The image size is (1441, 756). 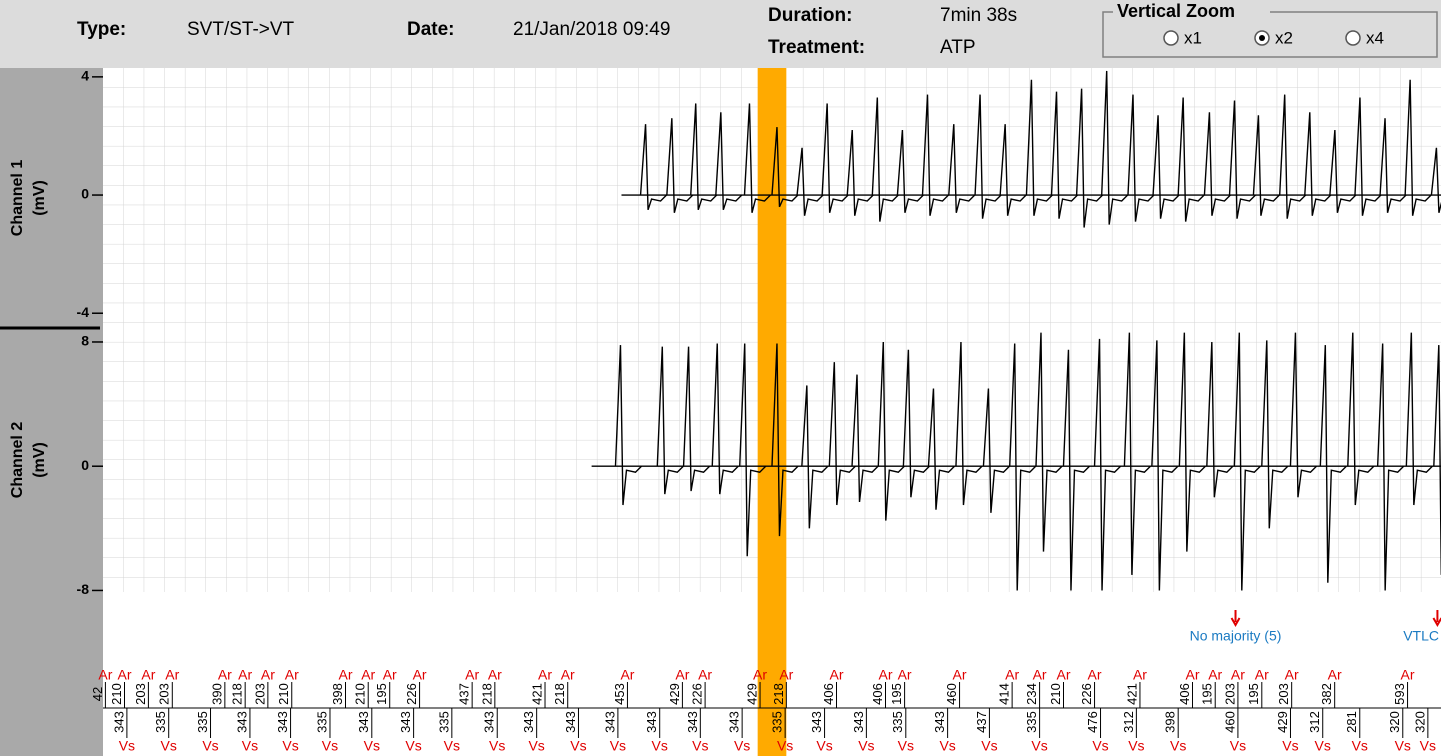 What do you see at coordinates (1364, 37) in the screenshot?
I see `zoom-radio: x4` at bounding box center [1364, 37].